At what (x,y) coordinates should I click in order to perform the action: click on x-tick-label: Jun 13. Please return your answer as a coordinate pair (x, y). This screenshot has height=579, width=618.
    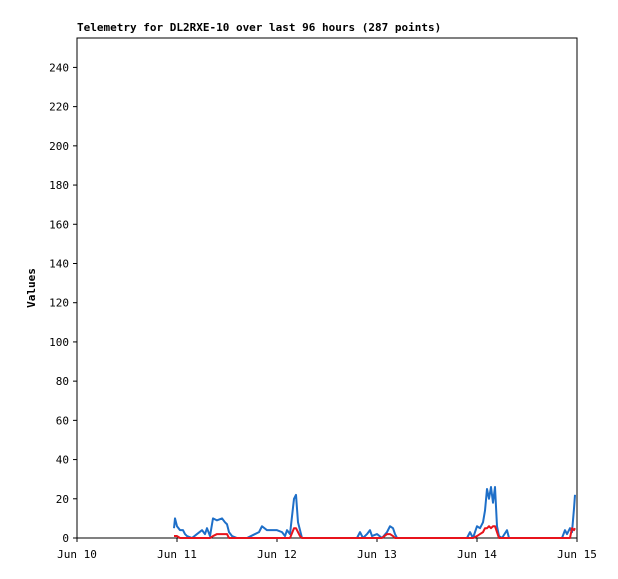
    Looking at the image, I should click on (377, 554).